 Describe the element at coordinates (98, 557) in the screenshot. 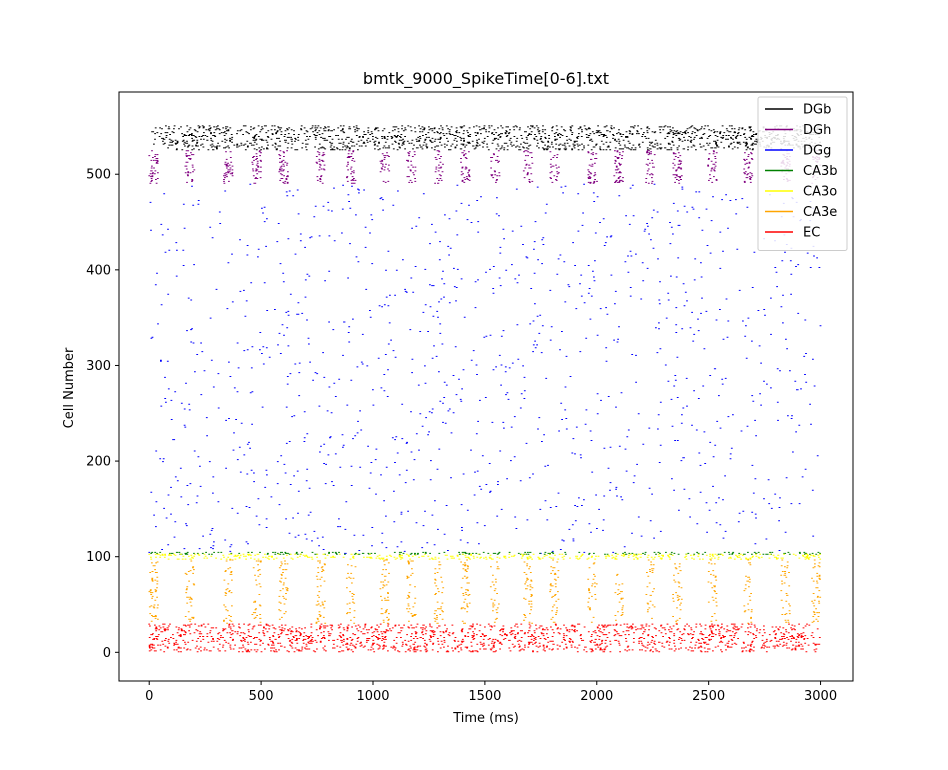

I see `y-tick-label: 100` at that location.